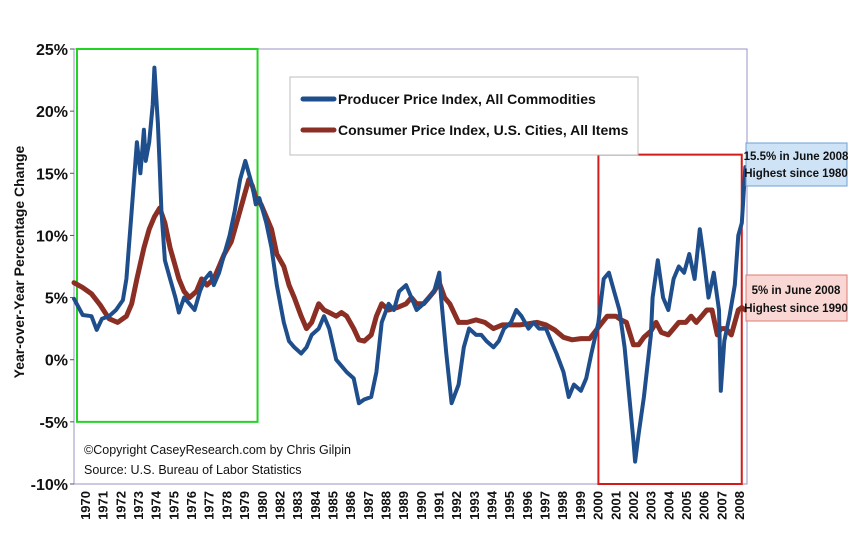  What do you see at coordinates (686, 505) in the screenshot?
I see `x-tick-label: 2005` at bounding box center [686, 505].